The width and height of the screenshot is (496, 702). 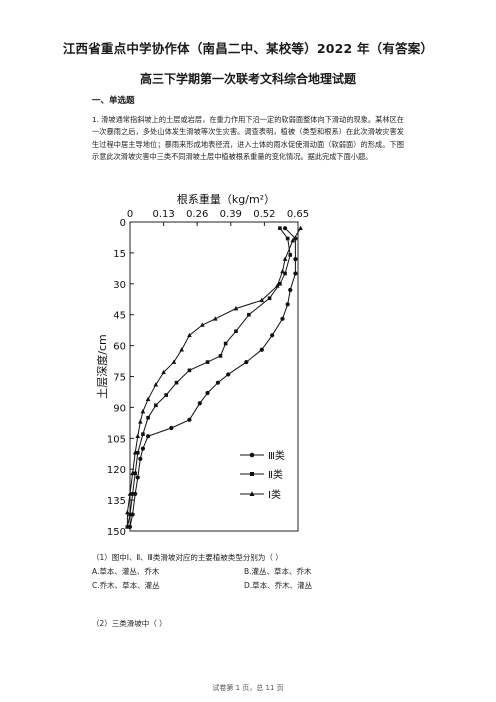 I want to click on x-tick-label: 0.39, so click(x=231, y=214).